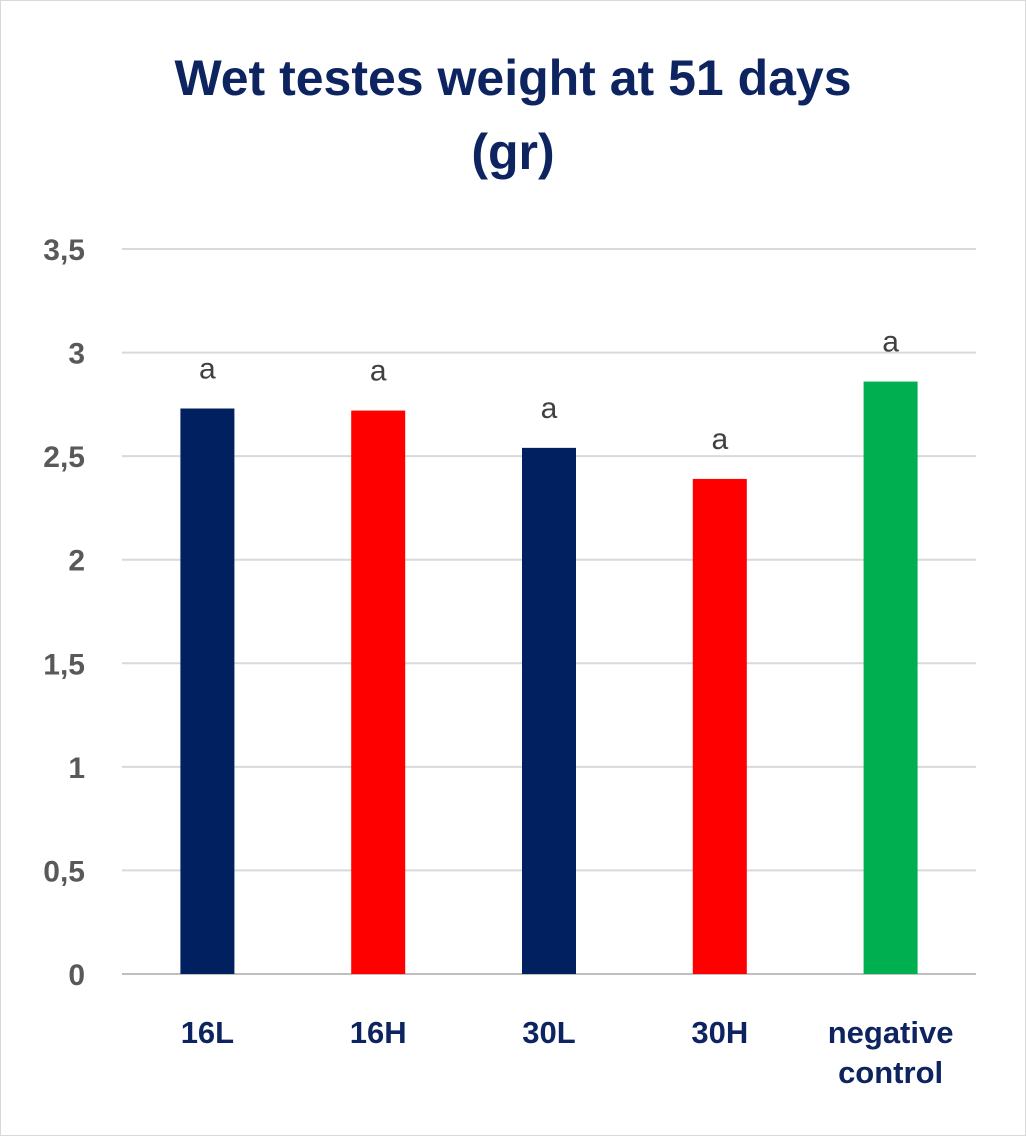 The height and width of the screenshot is (1136, 1026). What do you see at coordinates (64, 664) in the screenshot?
I see `y-tick-label: 1,5` at bounding box center [64, 664].